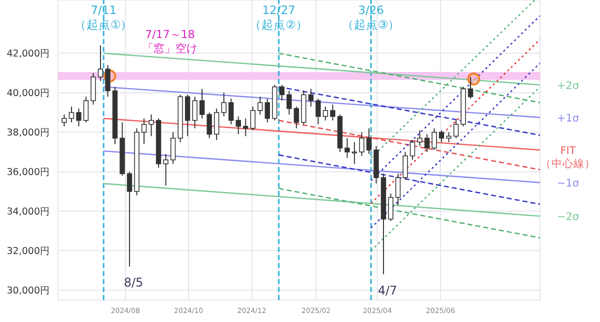 The width and height of the screenshot is (600, 322). What do you see at coordinates (28, 212) in the screenshot?
I see `y-tick-label: 34,000円` at bounding box center [28, 212].